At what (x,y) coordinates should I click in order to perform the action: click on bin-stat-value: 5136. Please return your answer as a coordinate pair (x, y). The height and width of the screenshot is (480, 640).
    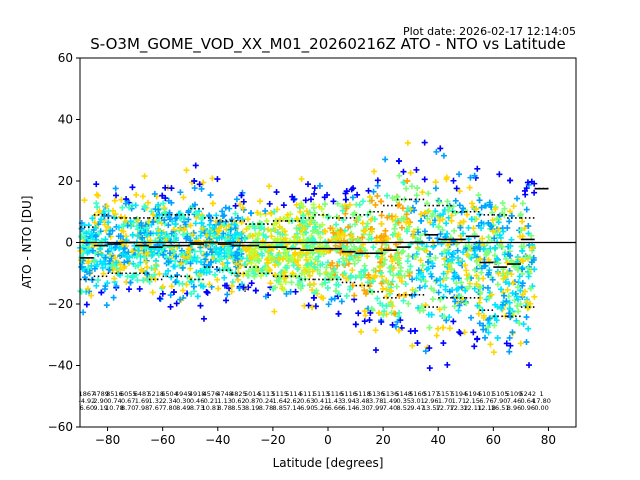
    Looking at the image, I should click on (376, 394).